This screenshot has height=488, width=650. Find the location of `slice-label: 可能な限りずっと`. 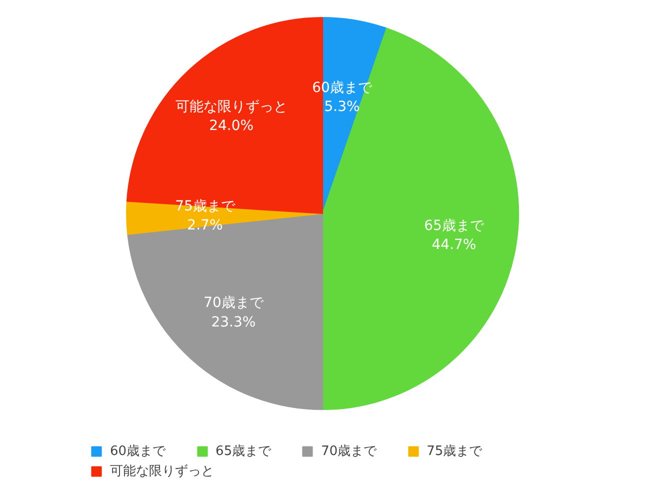

slice-label: 可能な限りずっと is located at coordinates (231, 106).